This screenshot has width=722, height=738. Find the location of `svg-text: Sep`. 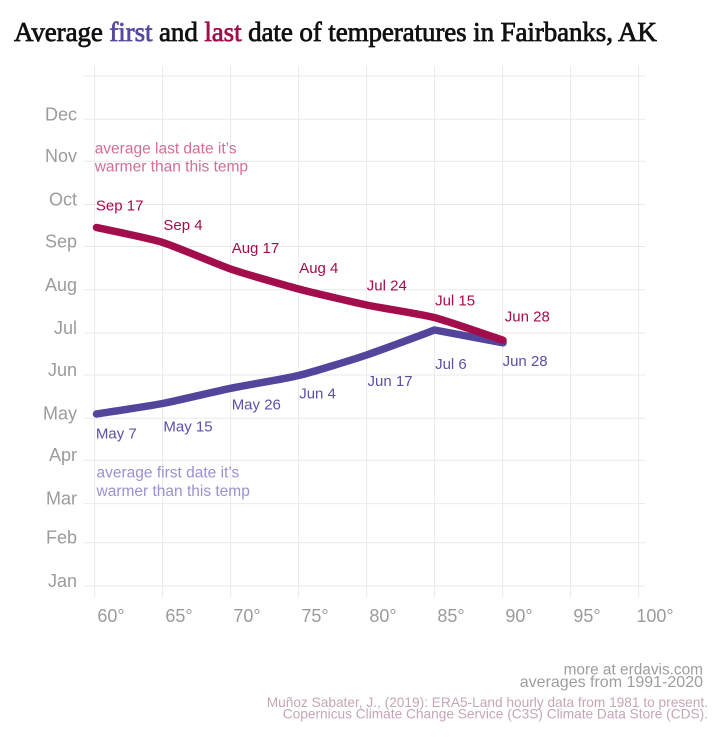

svg-text: Sep is located at coordinates (61, 242).